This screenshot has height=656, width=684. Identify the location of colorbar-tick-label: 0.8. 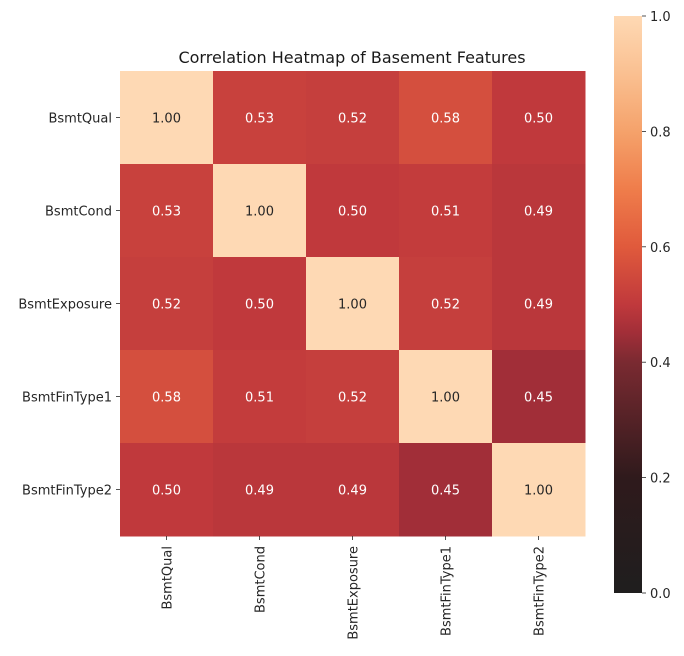
(660, 132).